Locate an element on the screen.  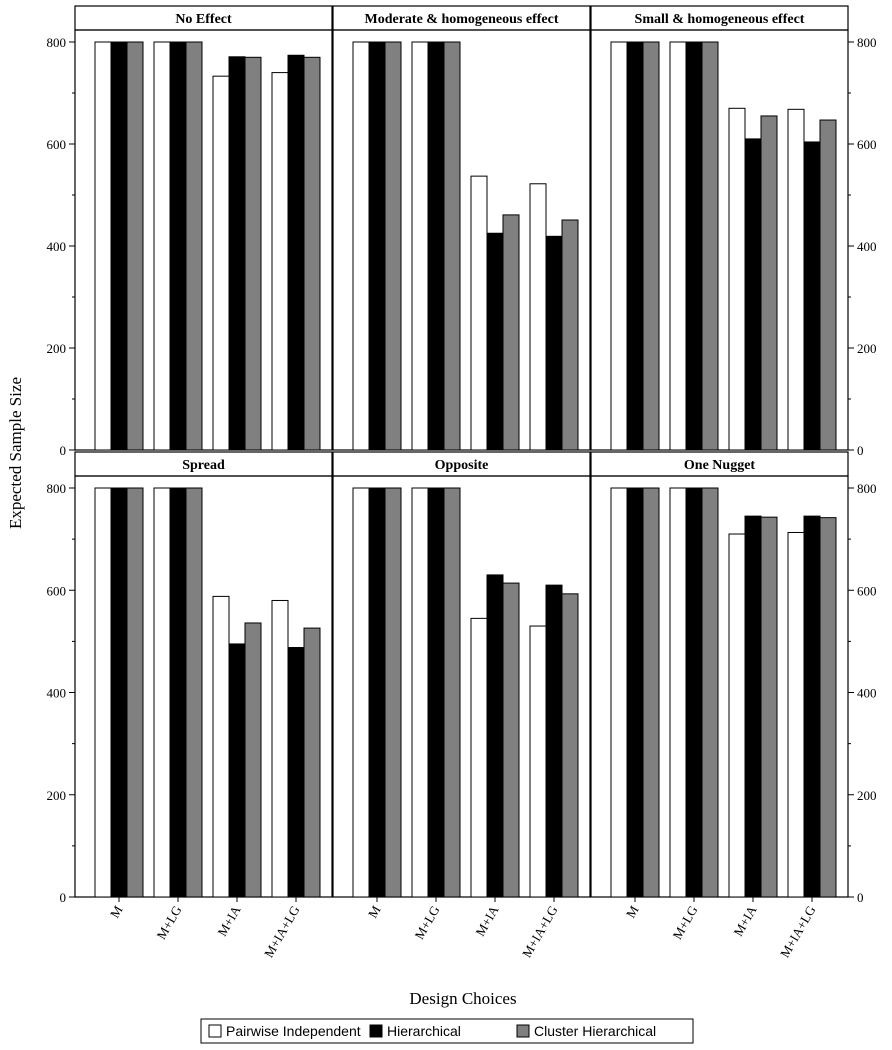
legend-entry-pairwise-independent: Pairwise Independent is located at coordinates (284, 1031).